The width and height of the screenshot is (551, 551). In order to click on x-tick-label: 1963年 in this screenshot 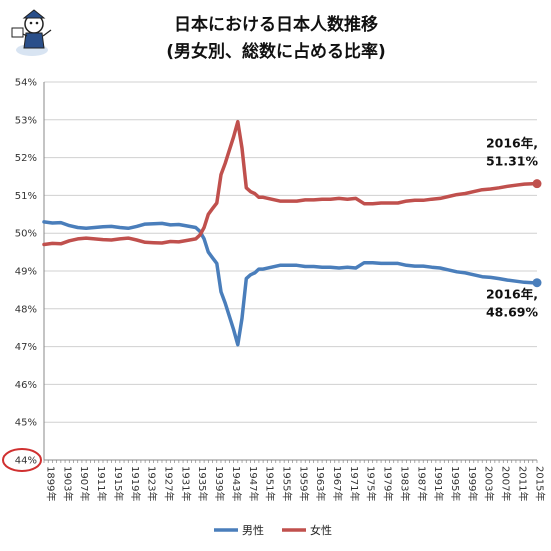, I will do `click(320, 483)`.